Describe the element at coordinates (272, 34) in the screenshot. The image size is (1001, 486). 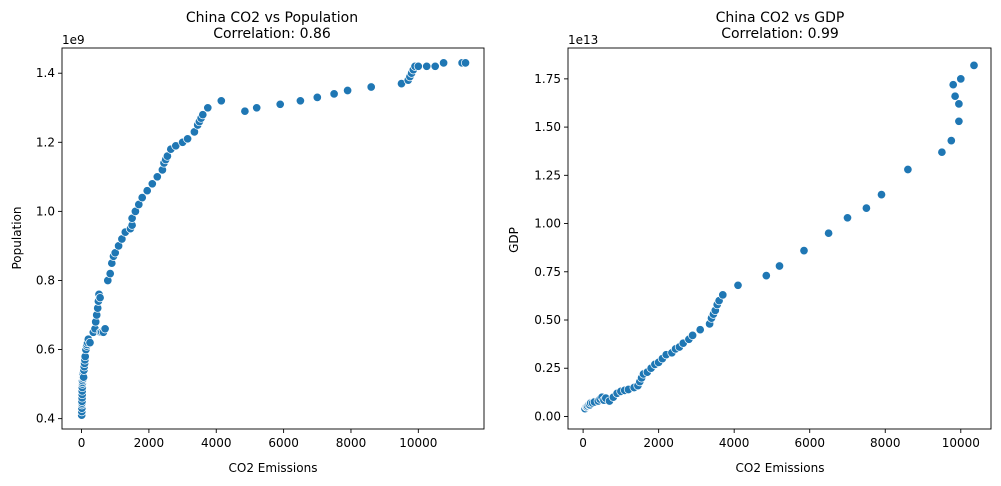
I see `chart-subtitle: Correlation: 0.86` at that location.